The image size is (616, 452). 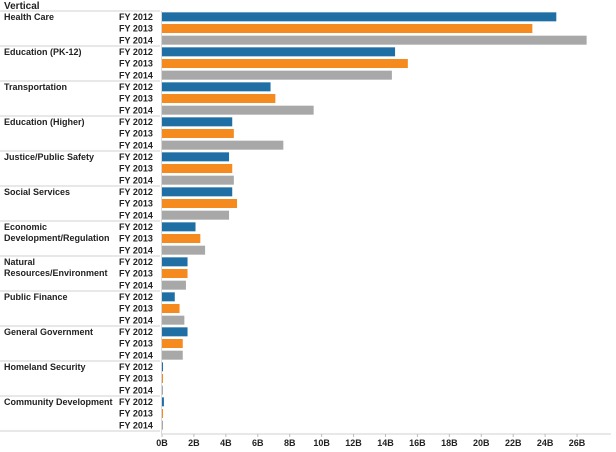 I want to click on category-label: Public Finance, so click(x=36, y=297).